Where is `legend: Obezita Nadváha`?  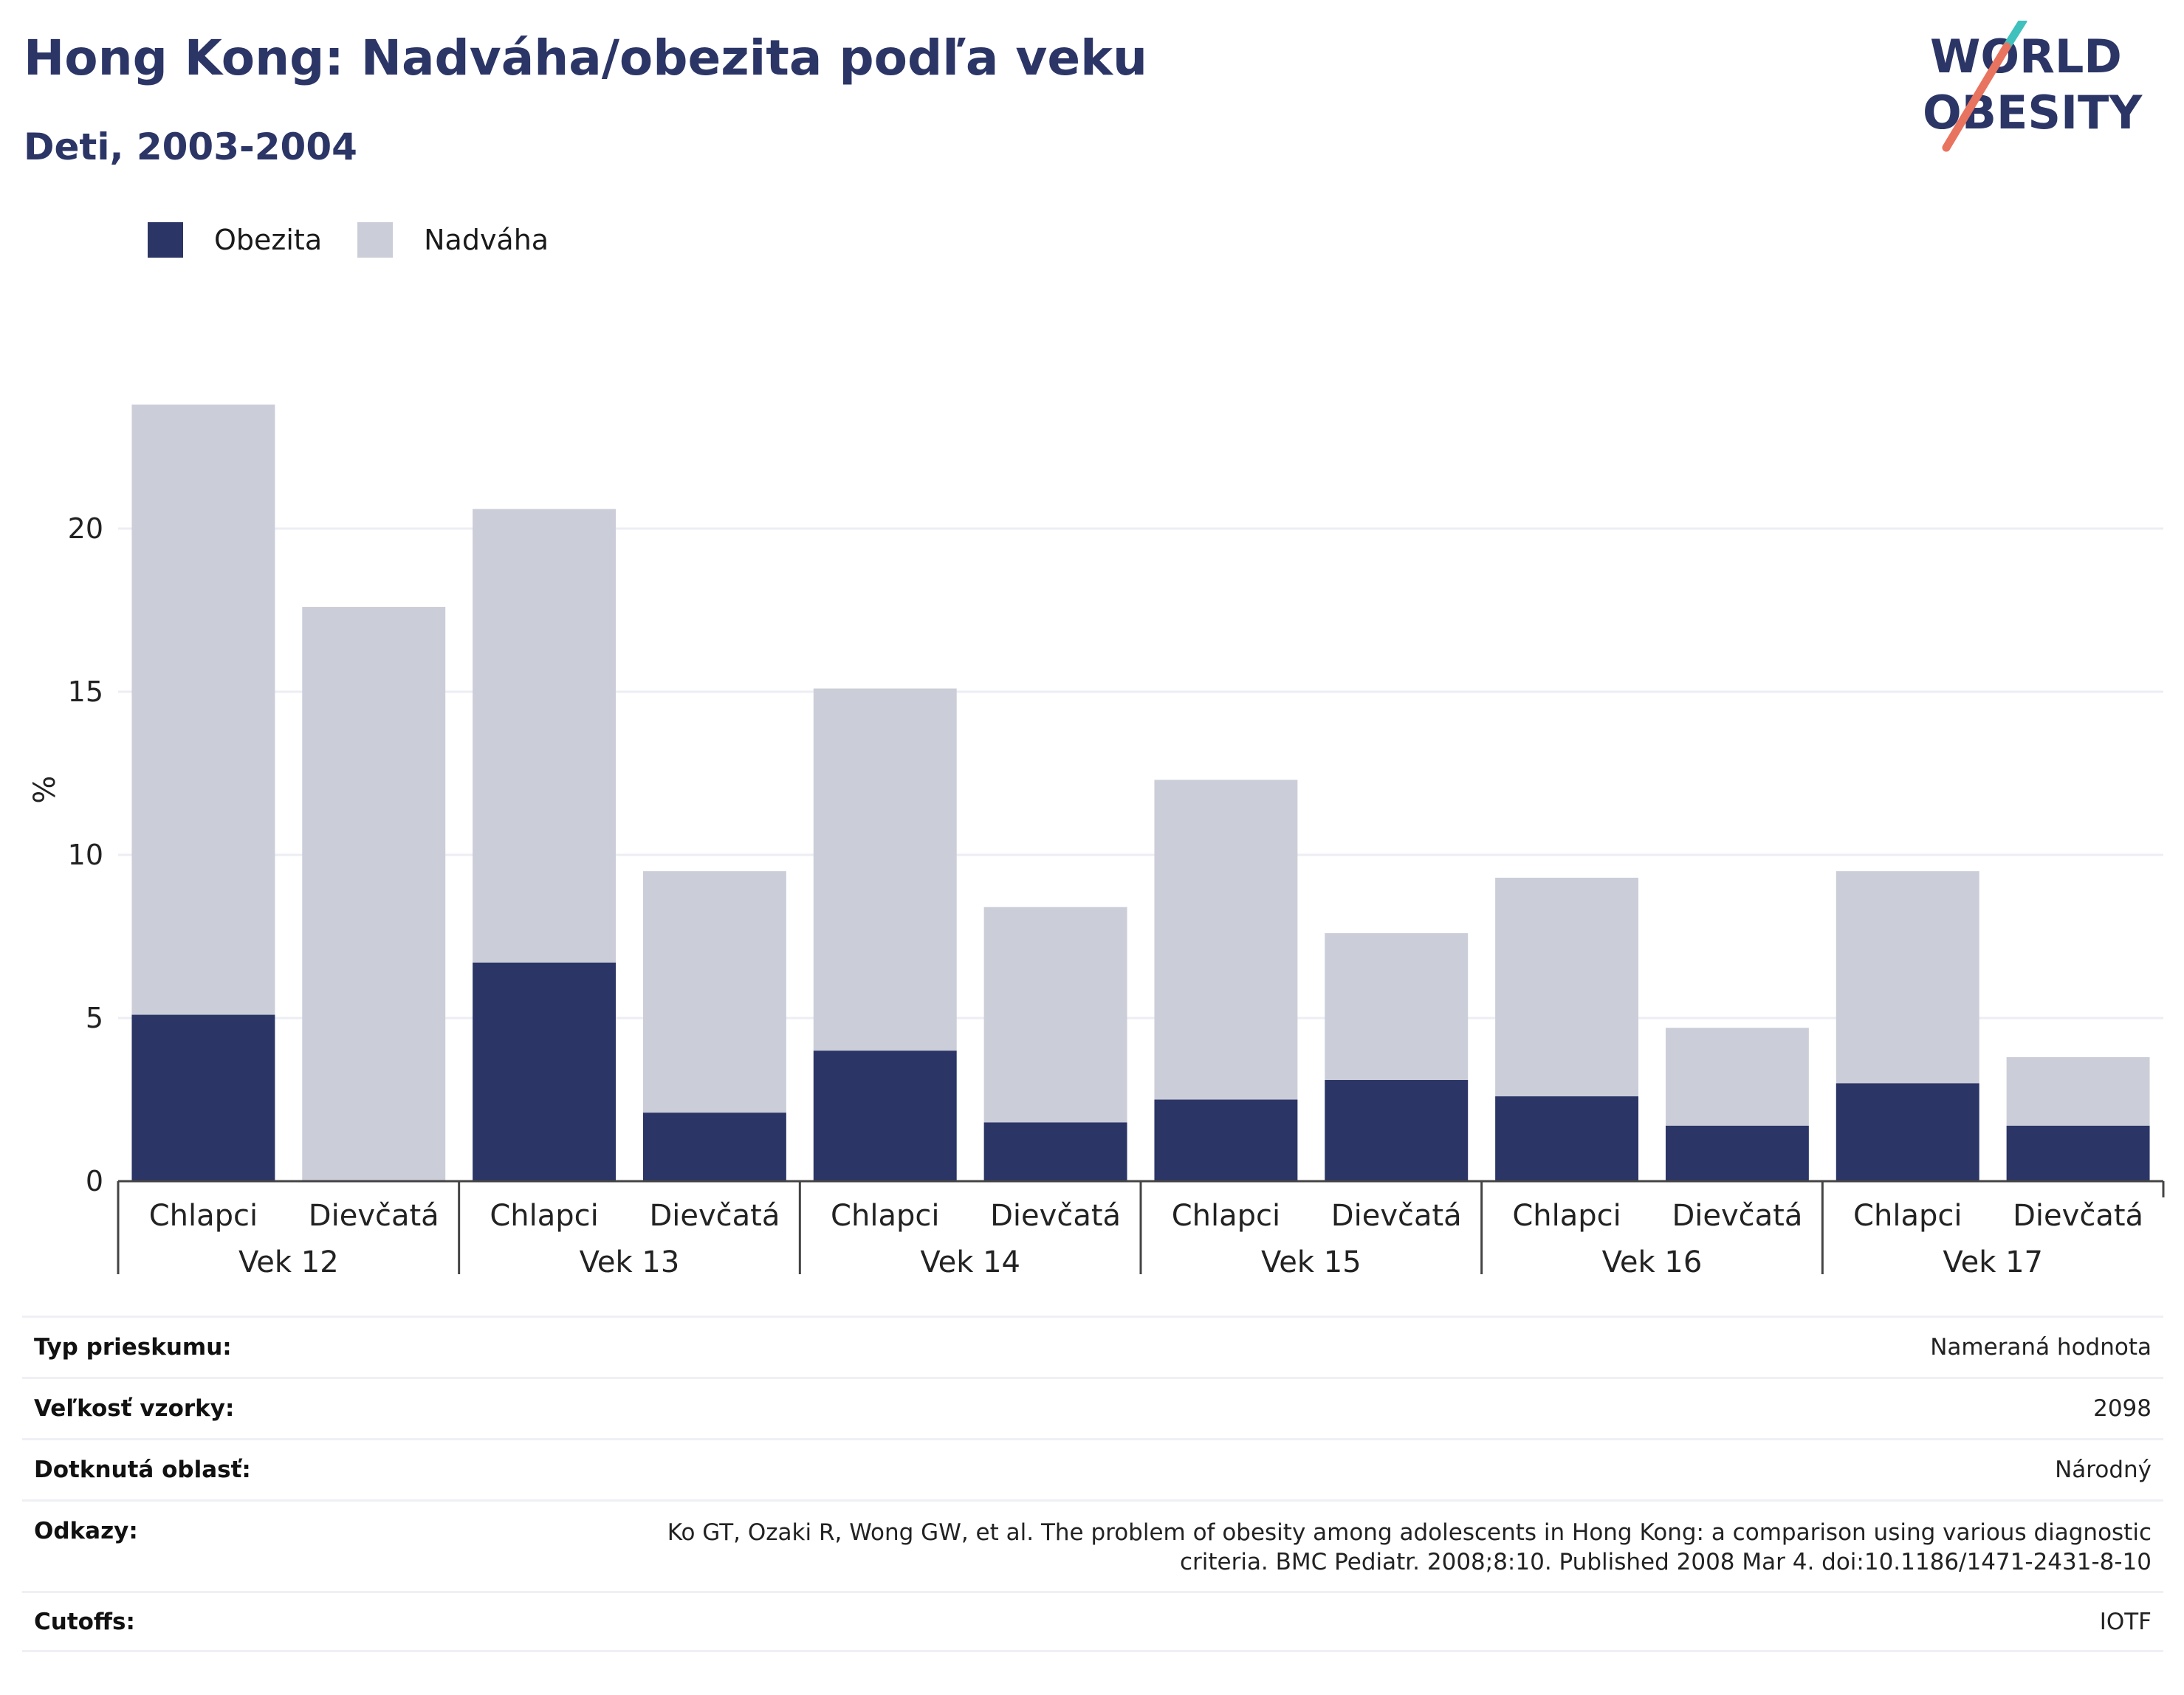 legend: Obezita Nadváha is located at coordinates (366, 239).